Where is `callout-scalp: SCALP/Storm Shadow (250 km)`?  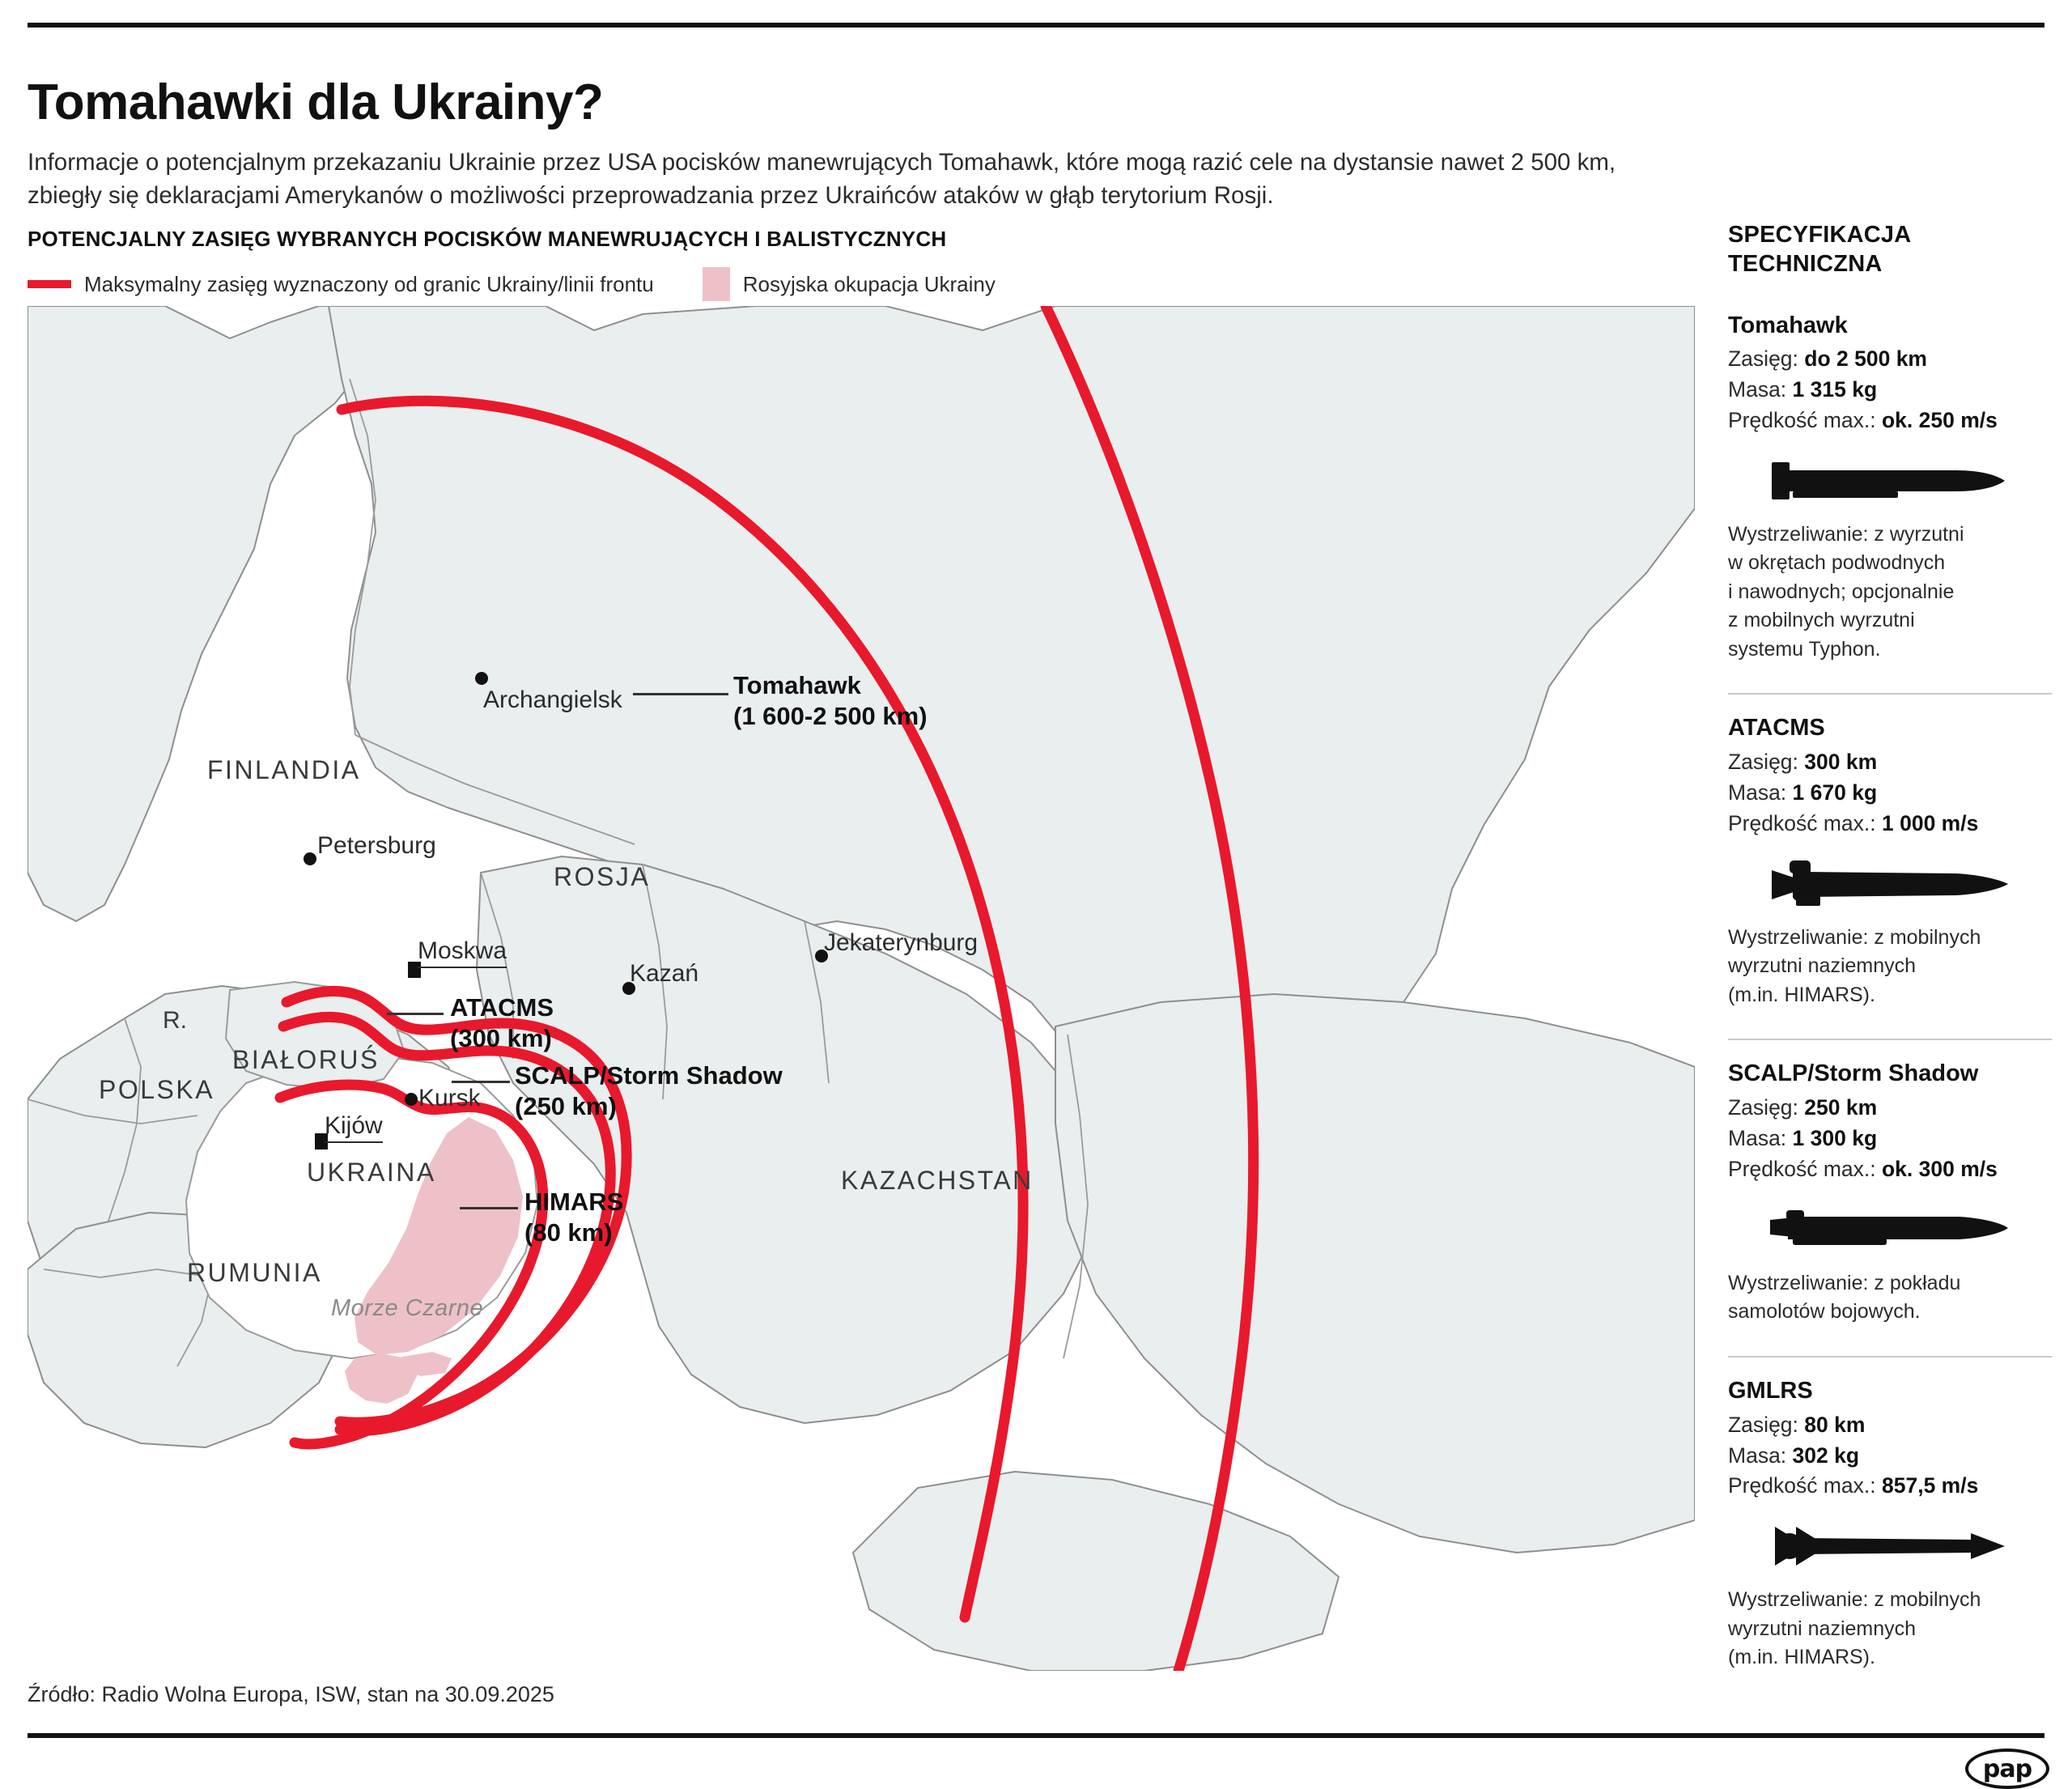 callout-scalp: SCALP/Storm Shadow (250 km) is located at coordinates (649, 1091).